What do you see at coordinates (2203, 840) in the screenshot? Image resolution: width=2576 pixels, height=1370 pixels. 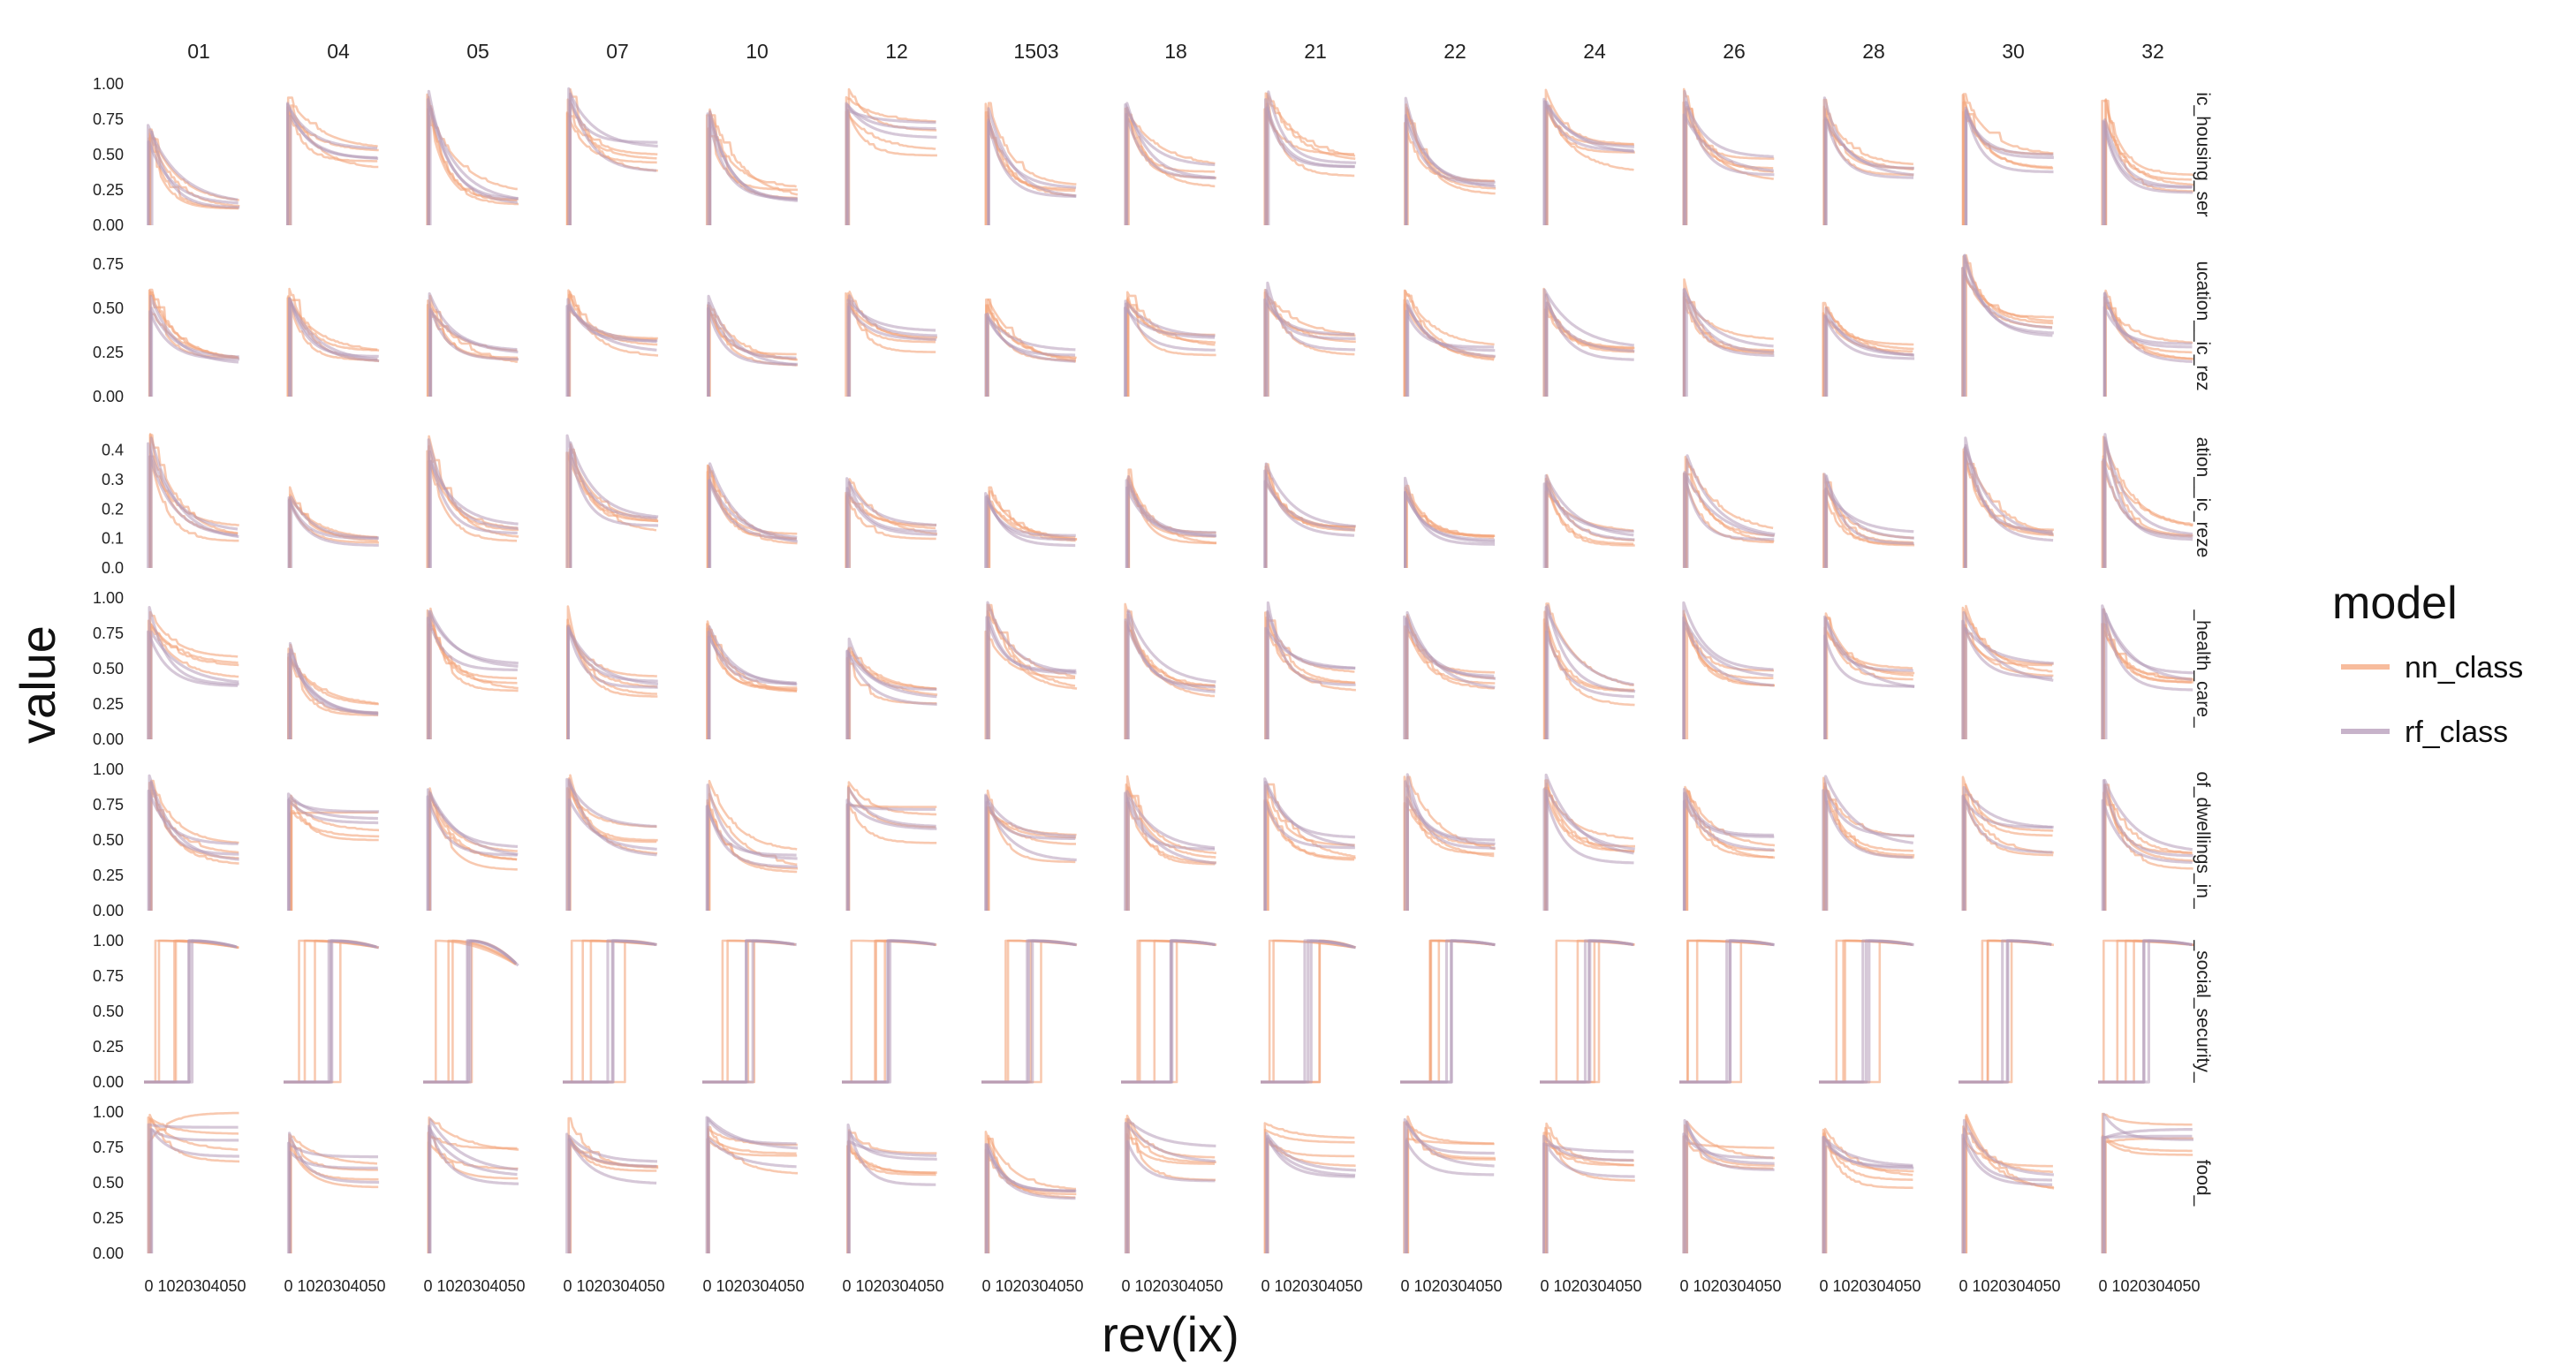 I see `row-label-of-dwellings-in: of_dwellings_in_` at bounding box center [2203, 840].